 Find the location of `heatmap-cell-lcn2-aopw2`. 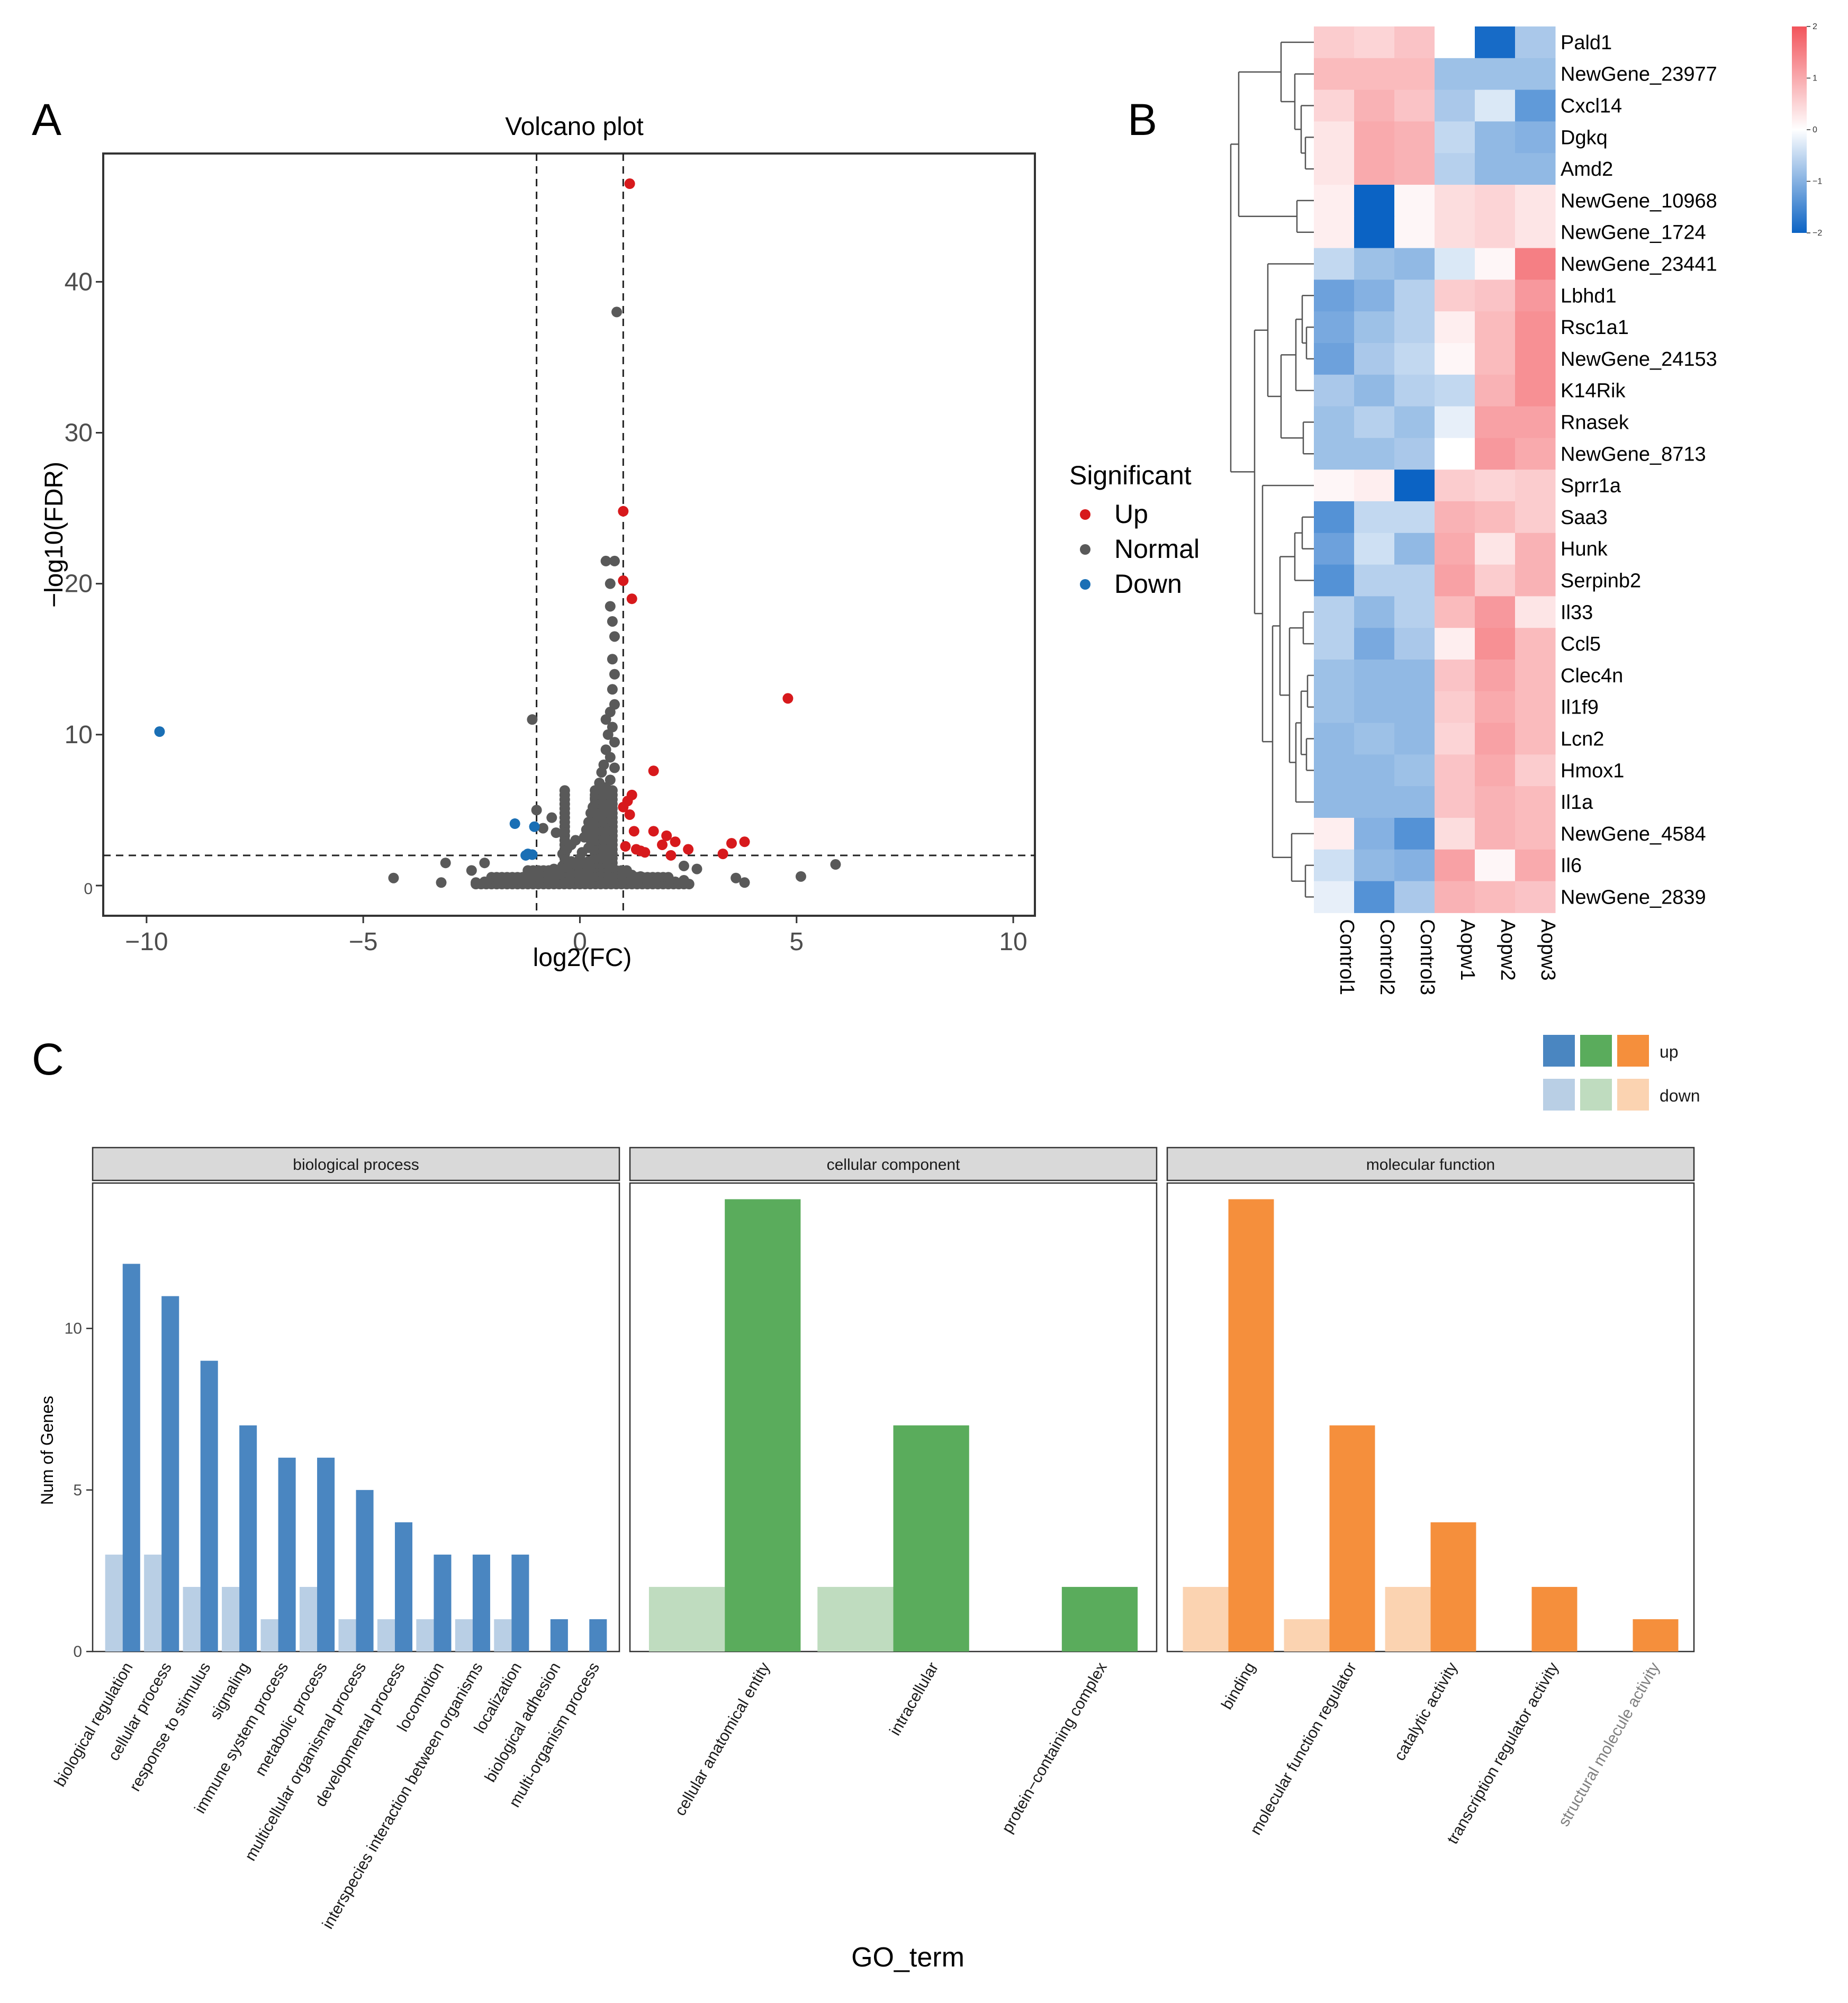

heatmap-cell-lcn2-aopw2 is located at coordinates (1495, 739).